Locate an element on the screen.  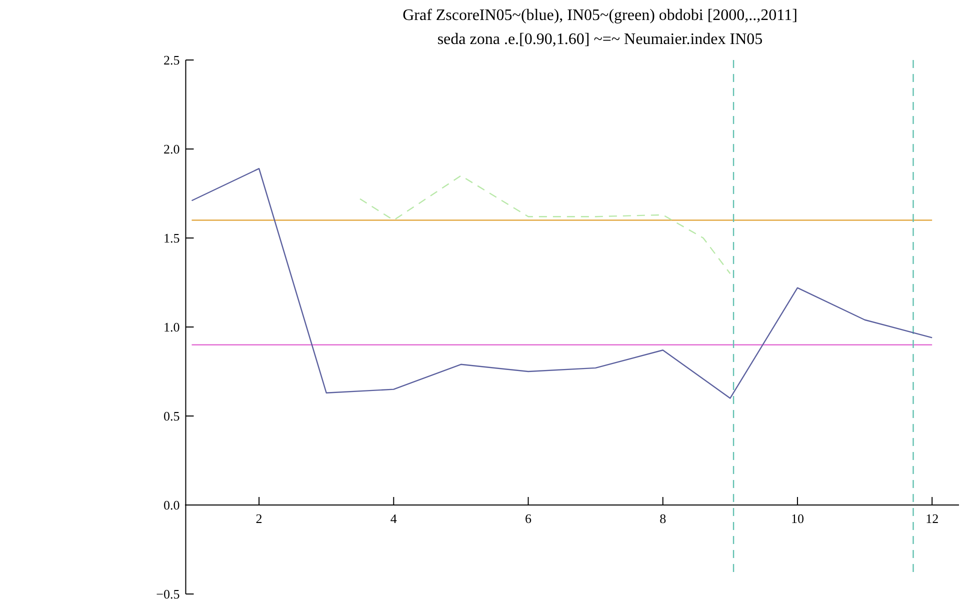
y-tick-label: −0.5 is located at coordinates (168, 594).